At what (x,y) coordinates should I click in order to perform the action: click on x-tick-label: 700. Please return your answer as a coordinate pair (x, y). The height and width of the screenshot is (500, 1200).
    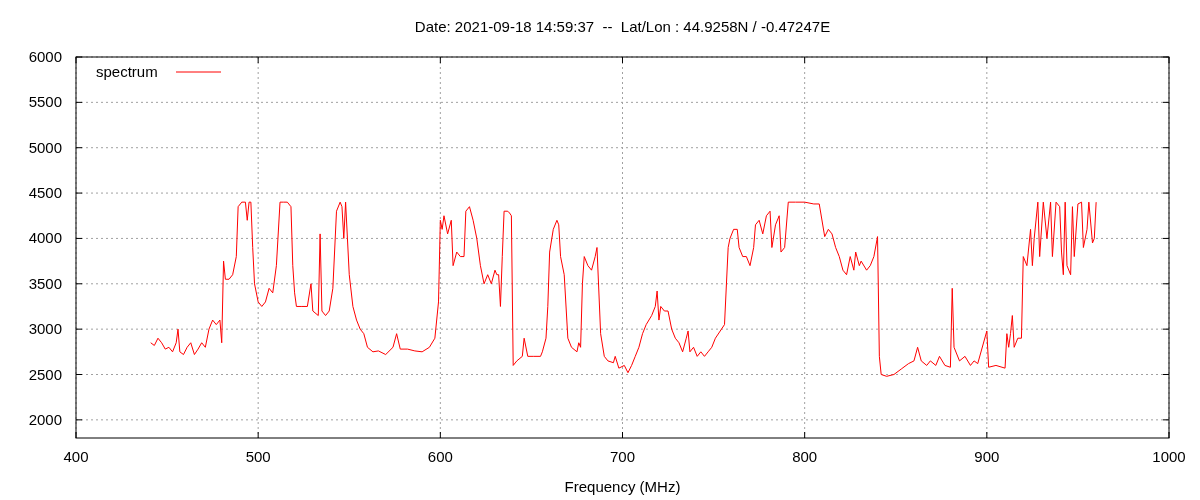
    Looking at the image, I should click on (622, 456).